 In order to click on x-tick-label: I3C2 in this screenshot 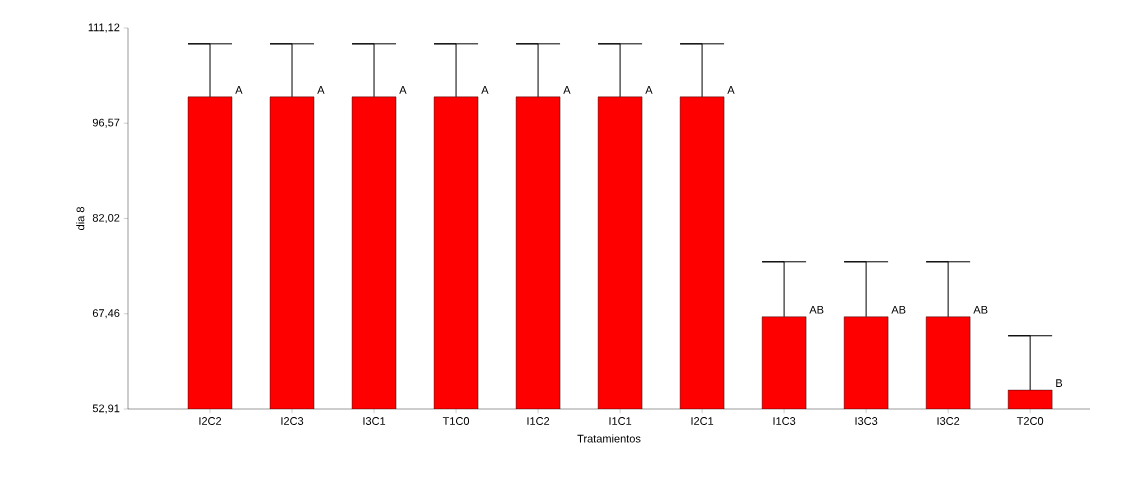, I will do `click(948, 421)`.